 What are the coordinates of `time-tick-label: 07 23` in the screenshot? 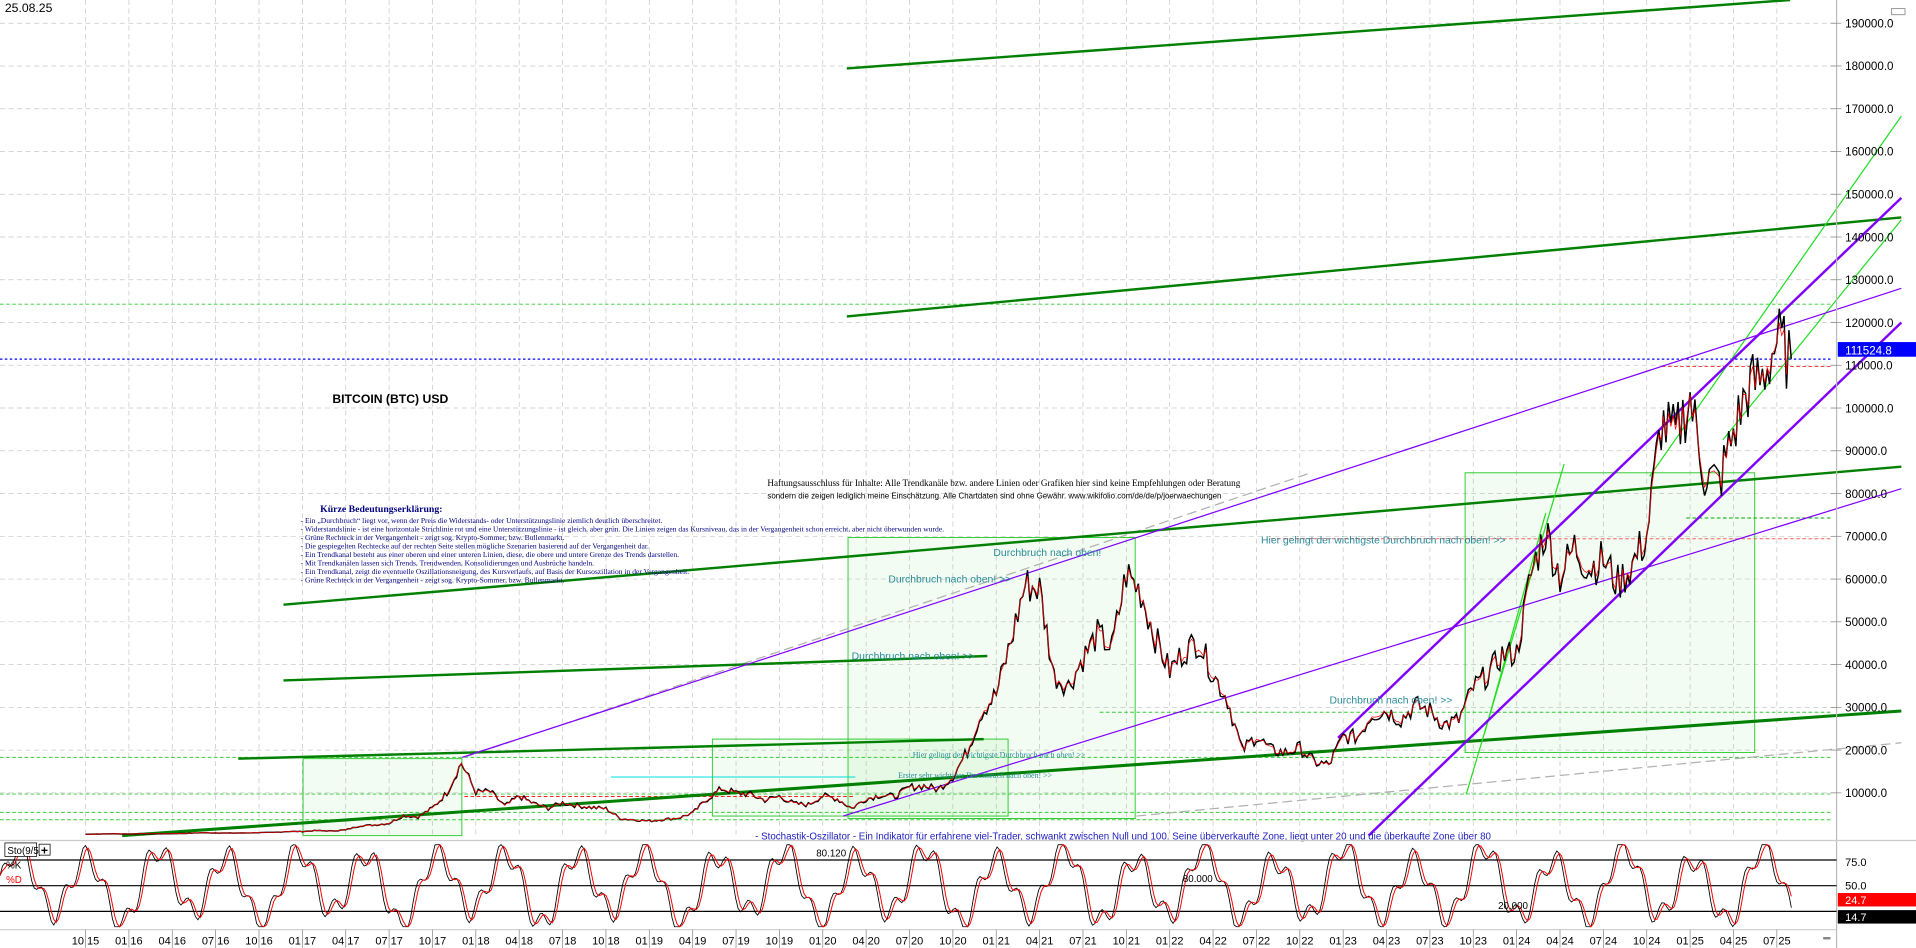 It's located at (1430, 941).